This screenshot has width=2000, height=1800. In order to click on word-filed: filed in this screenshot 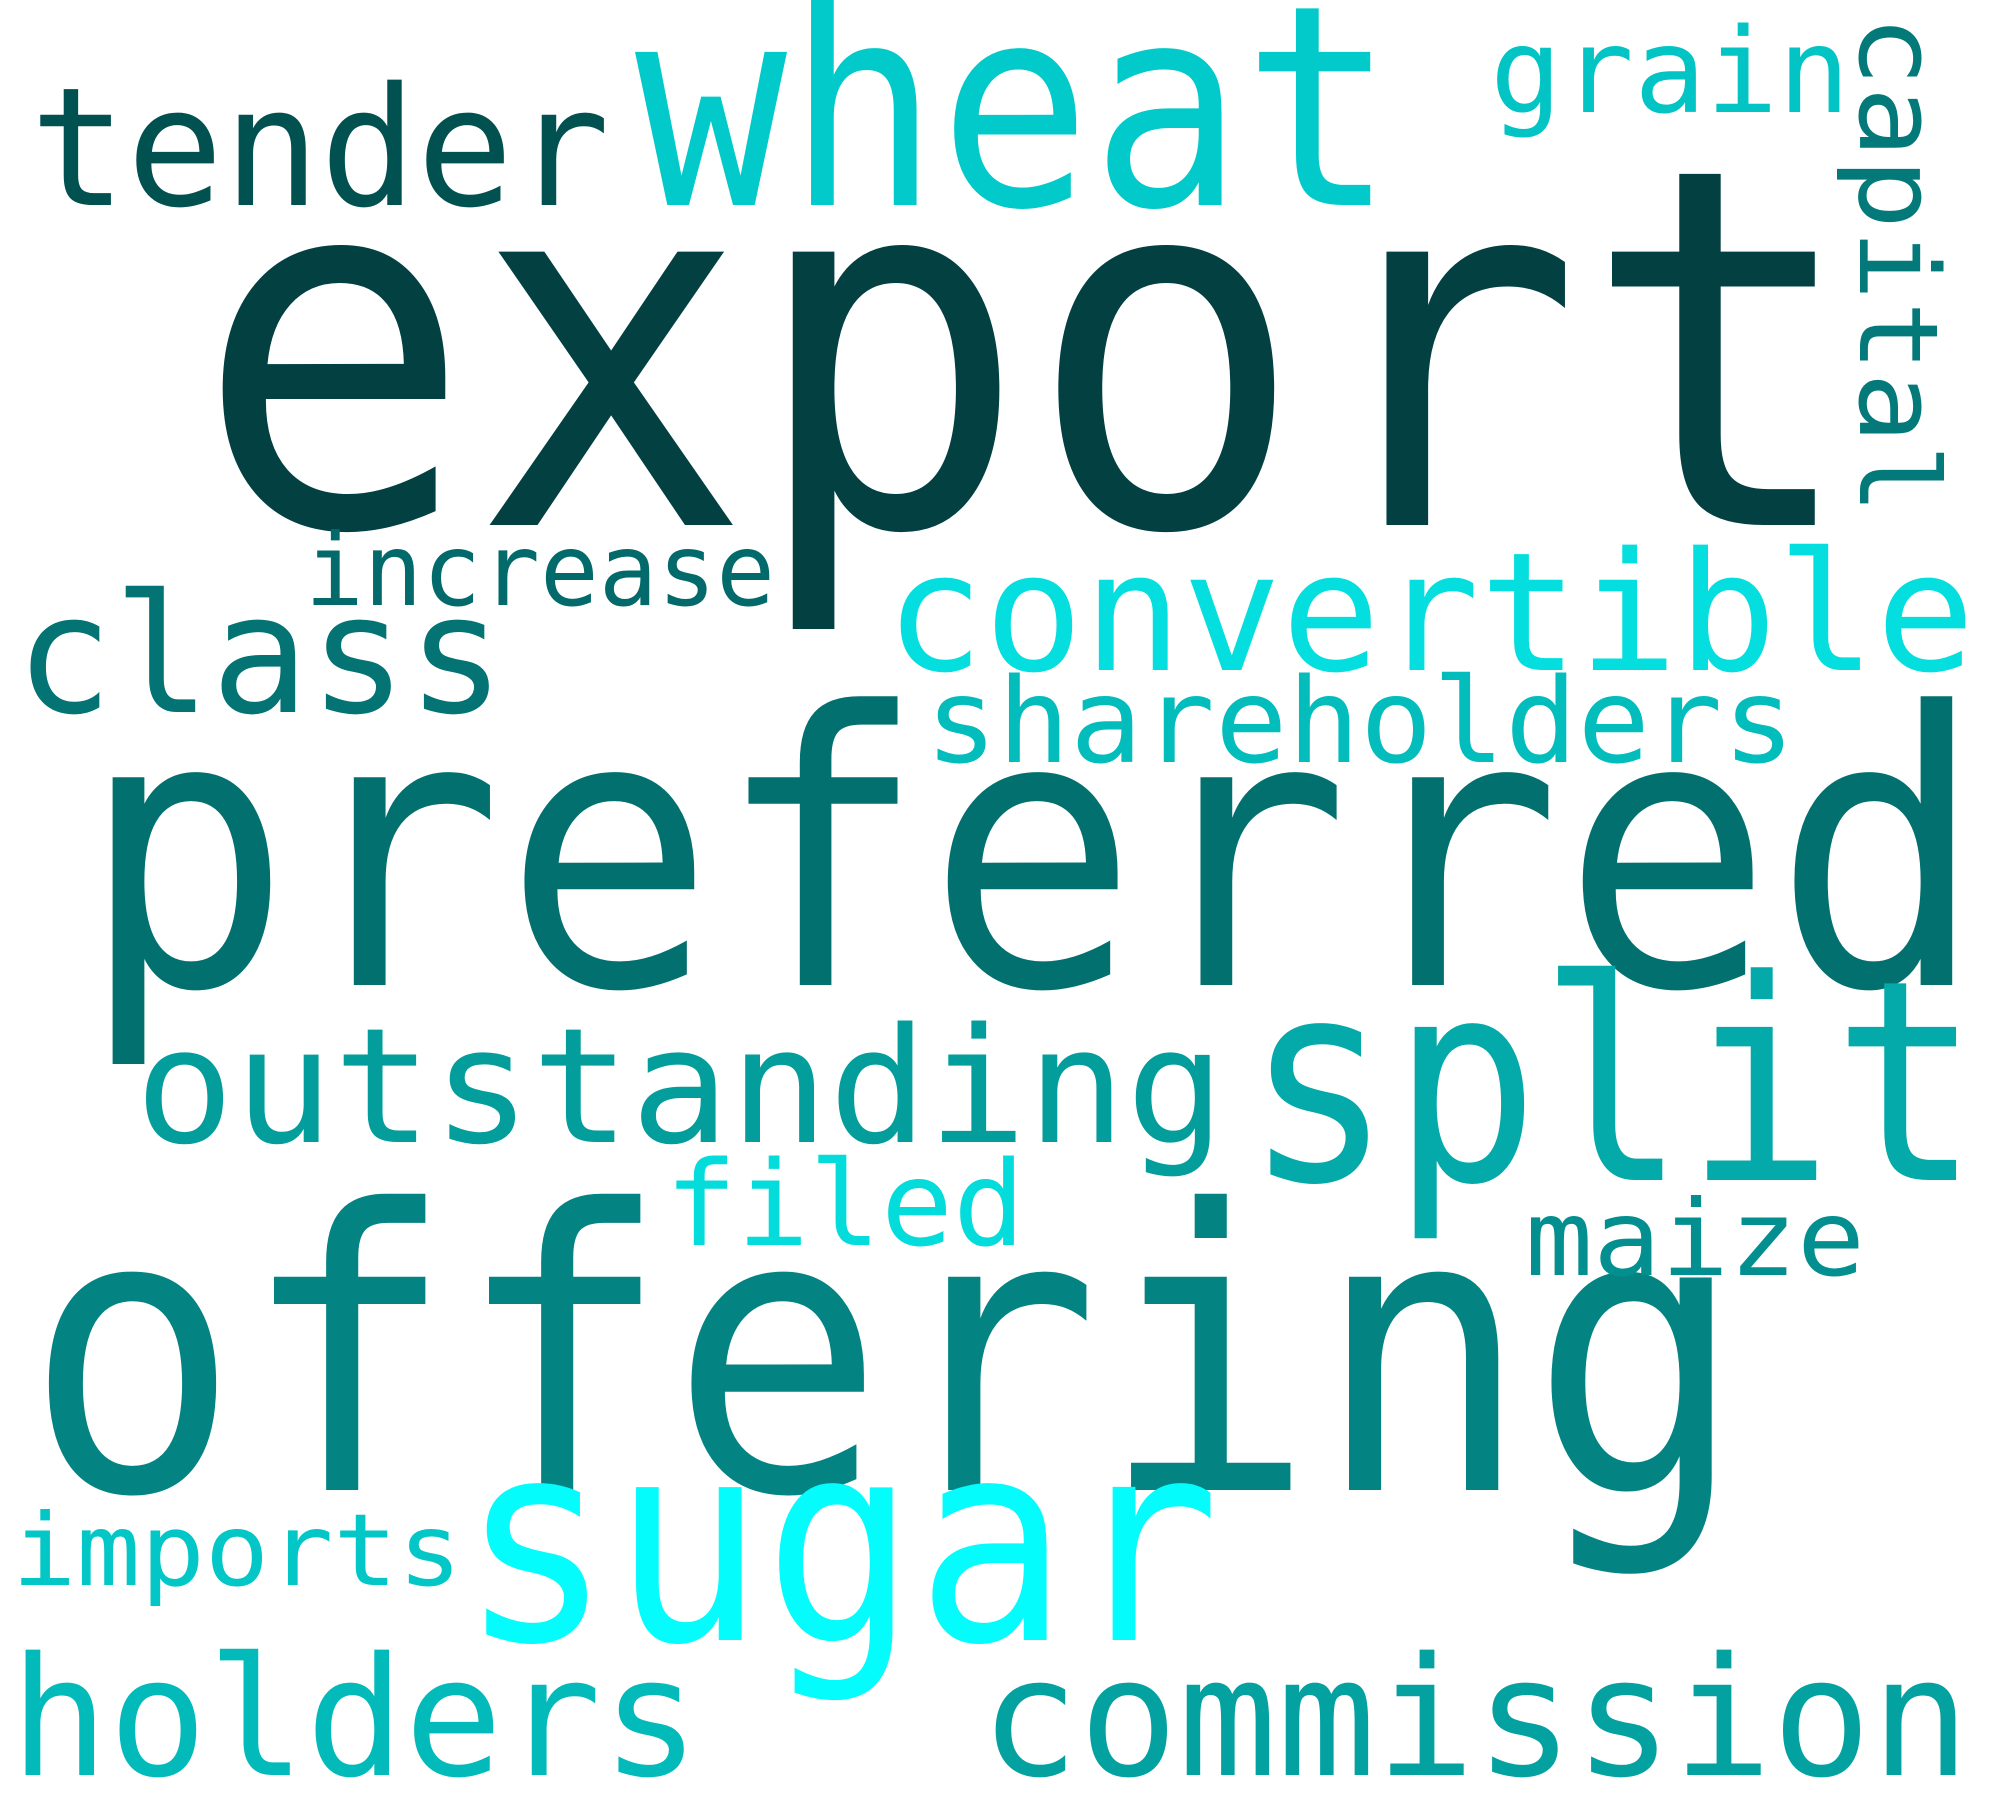, I will do `click(845, 1204)`.